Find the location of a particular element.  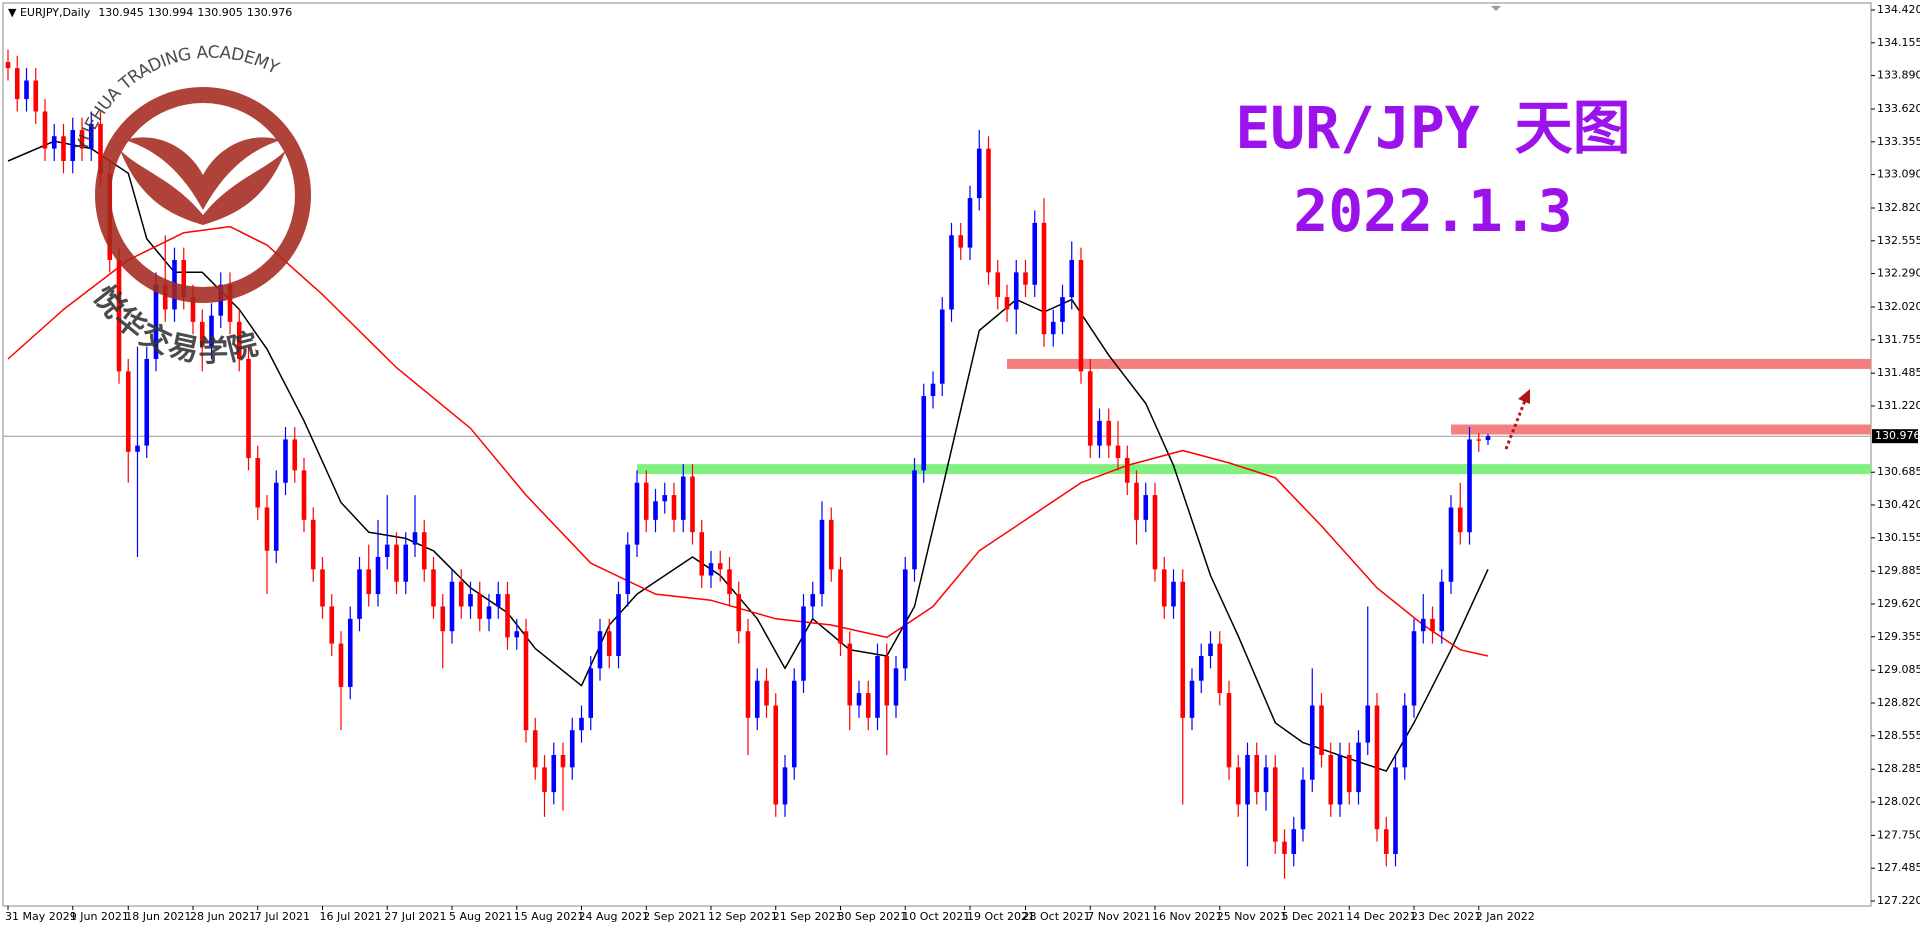

x-tick-label: 10 Oct 2021 is located at coordinates (936, 916).